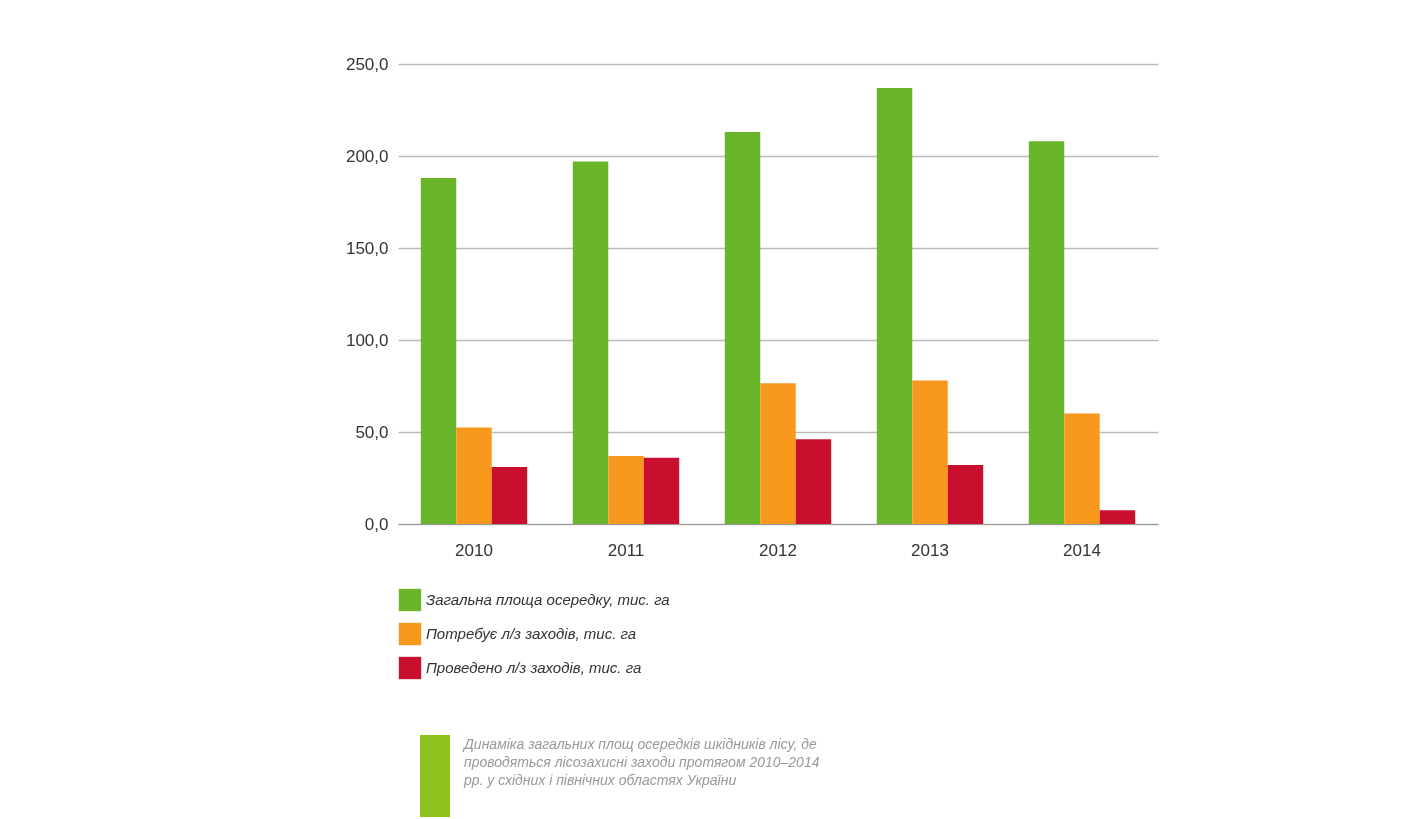 This screenshot has width=1408, height=819. What do you see at coordinates (367, 156) in the screenshot?
I see `y-tick-label: 200,0` at bounding box center [367, 156].